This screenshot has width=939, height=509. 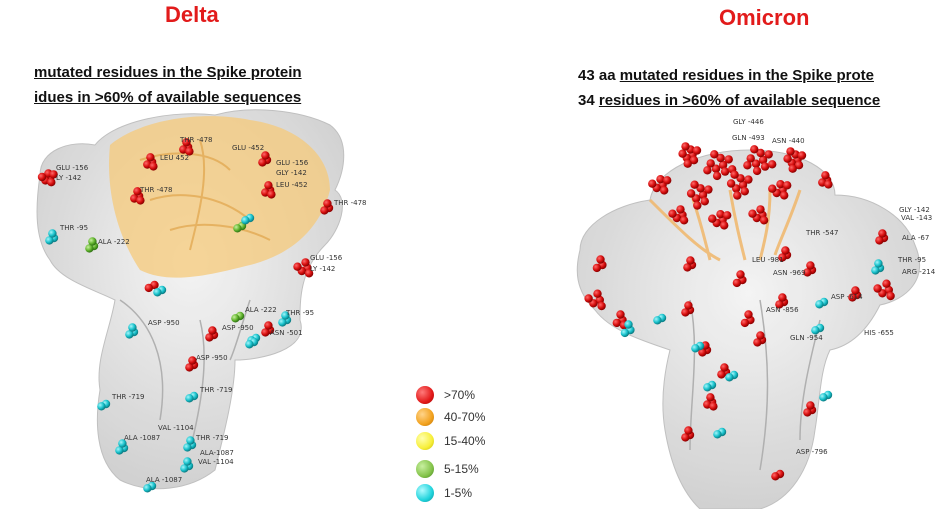 I want to click on omicron-line1-plain: 43 aa, so click(x=599, y=75).